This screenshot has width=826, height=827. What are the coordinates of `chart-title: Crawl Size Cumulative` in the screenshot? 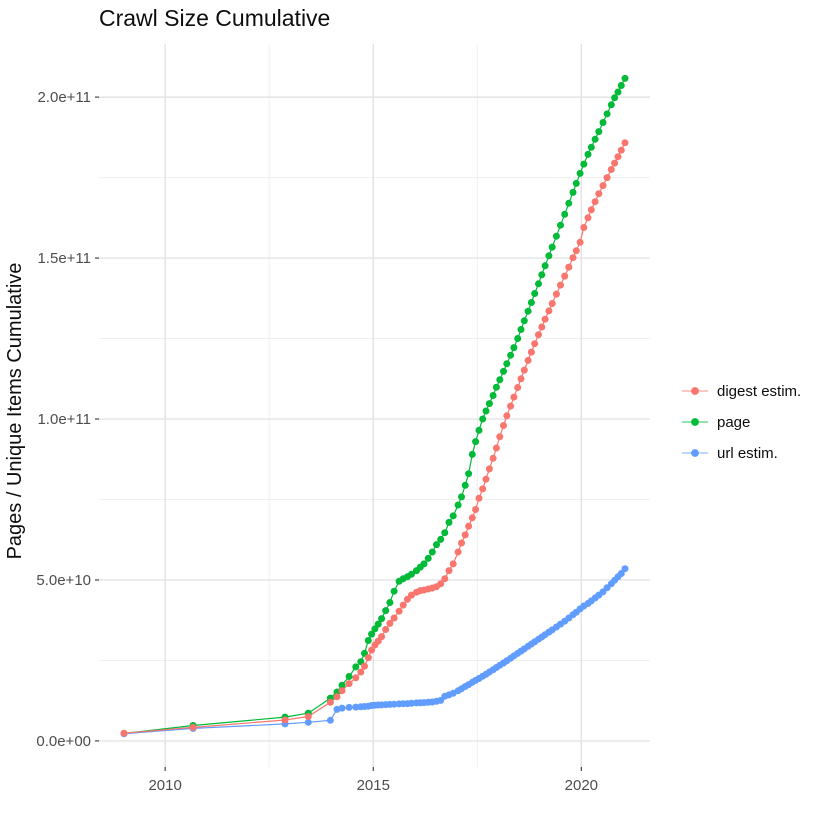 It's located at (214, 18).